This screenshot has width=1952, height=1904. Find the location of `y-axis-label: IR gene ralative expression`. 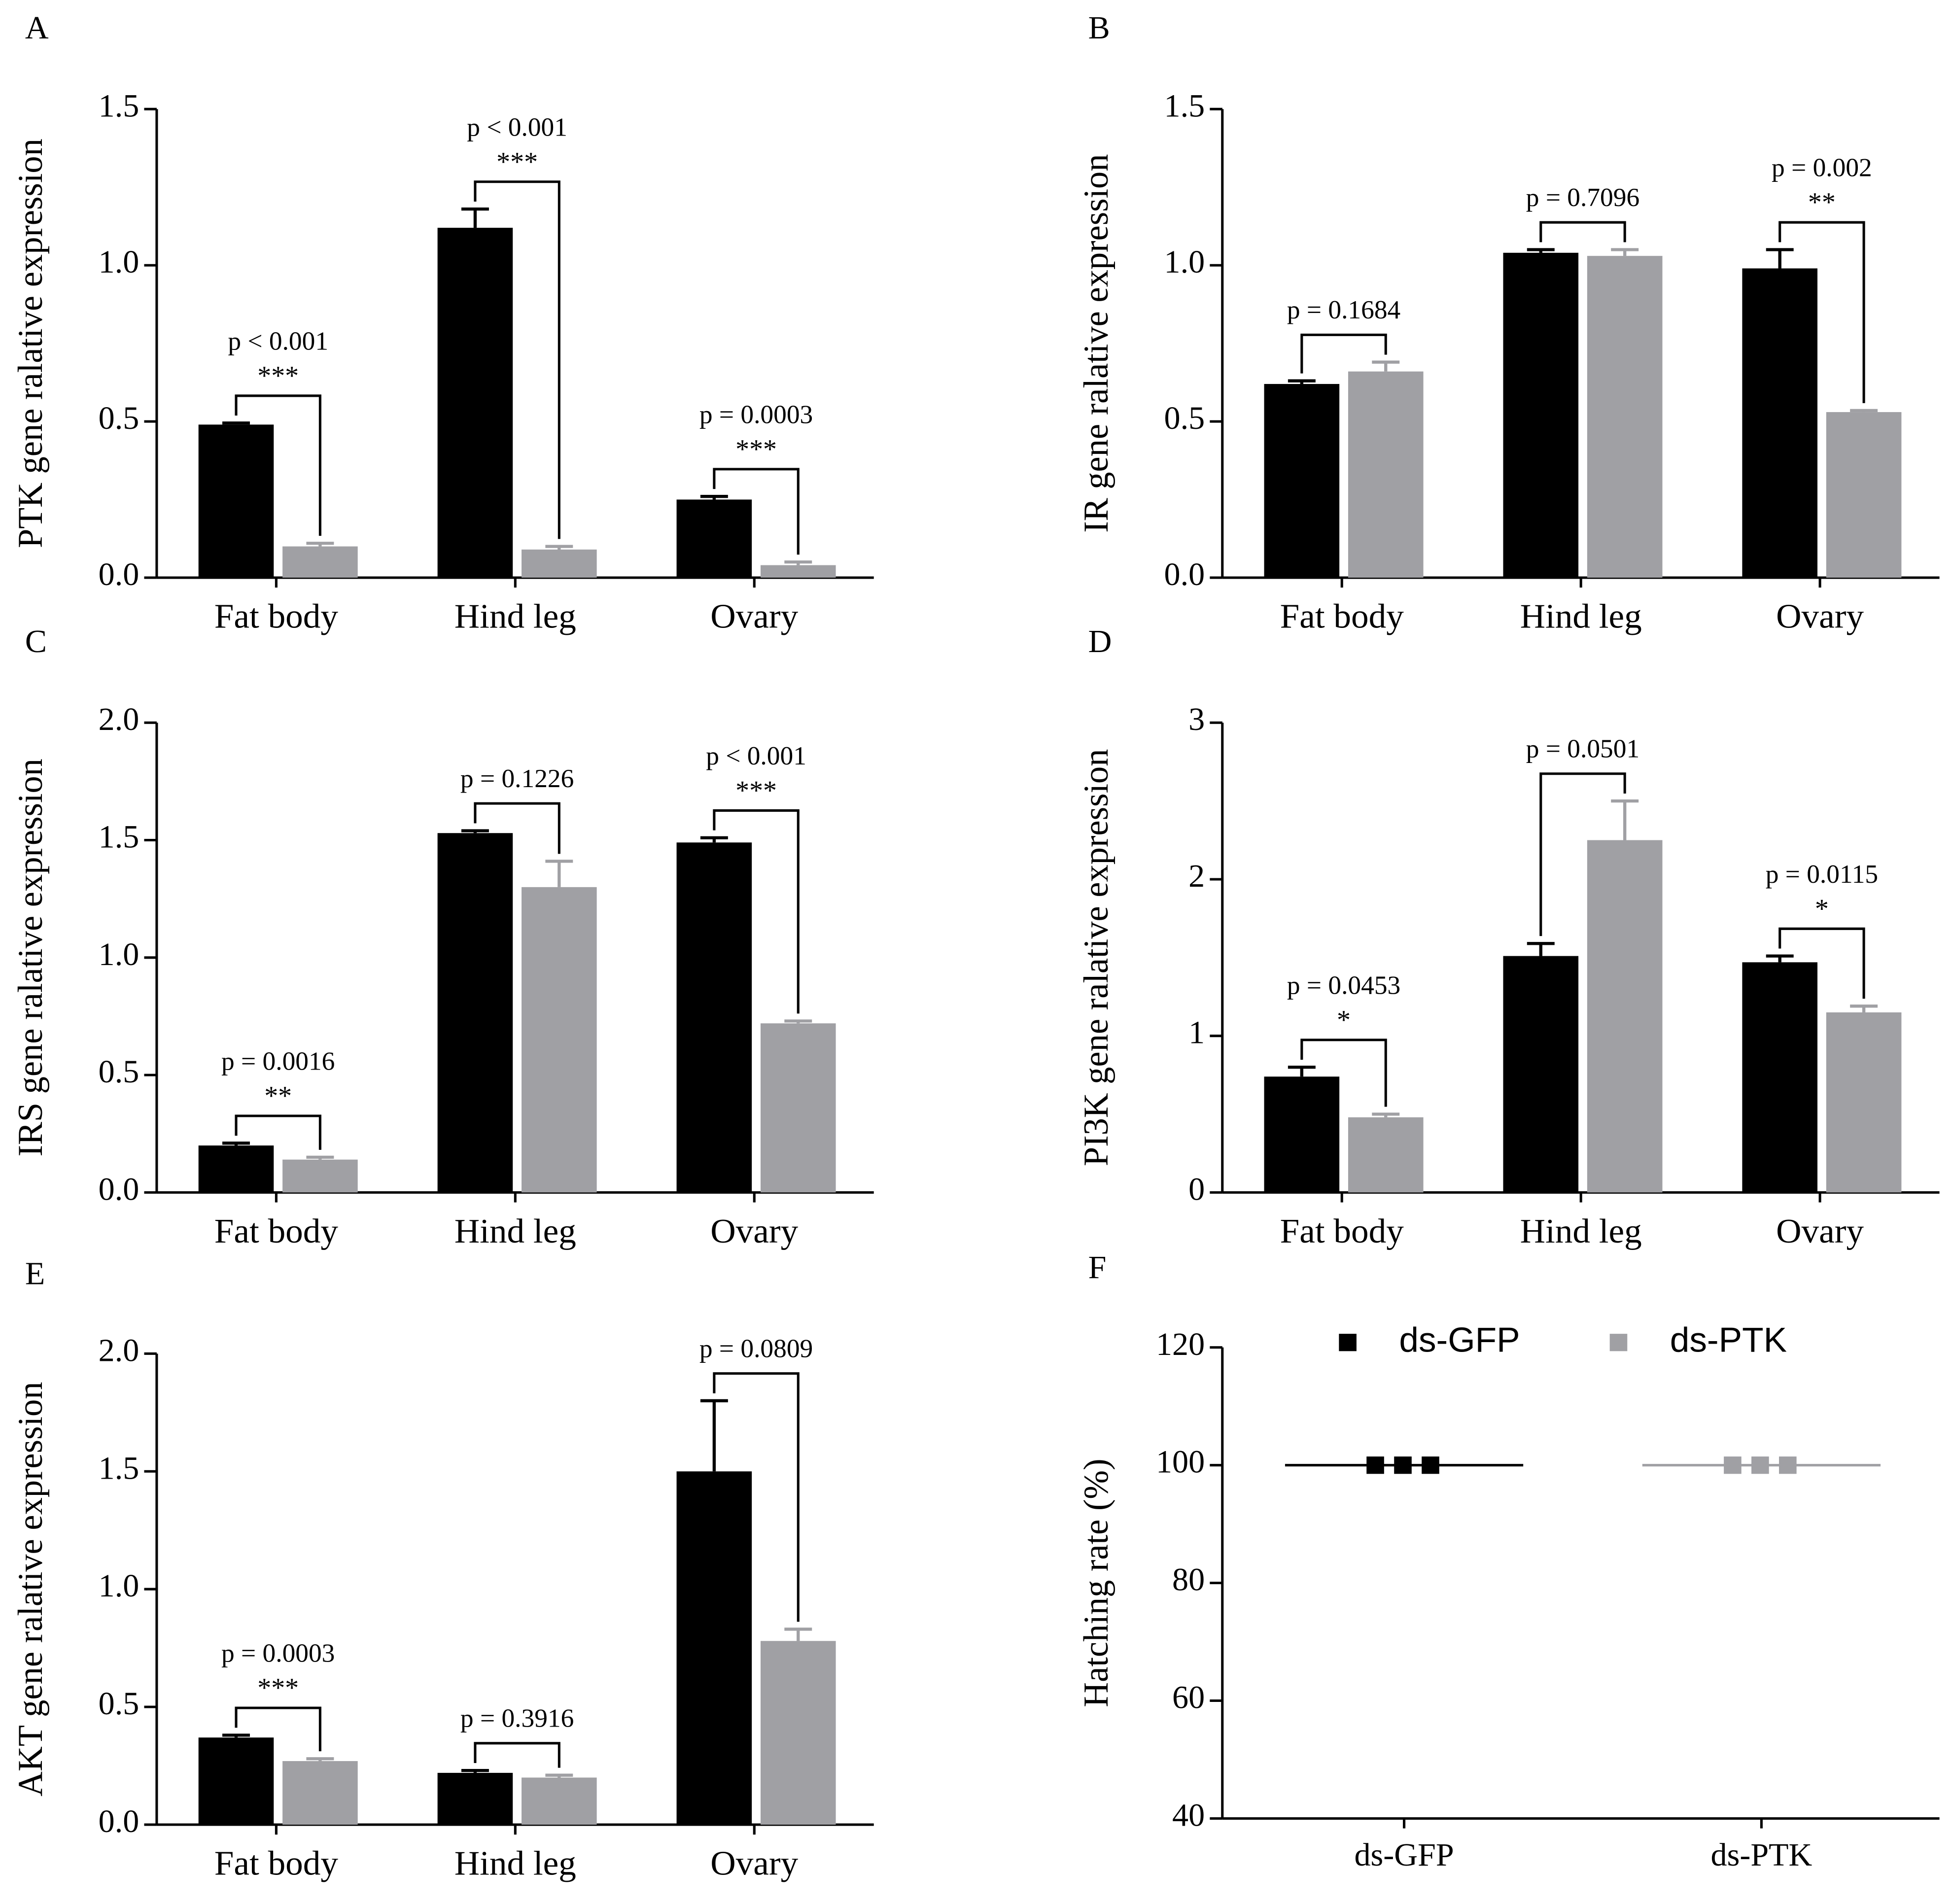

y-axis-label: IR gene ralative expression is located at coordinates (1096, 344).